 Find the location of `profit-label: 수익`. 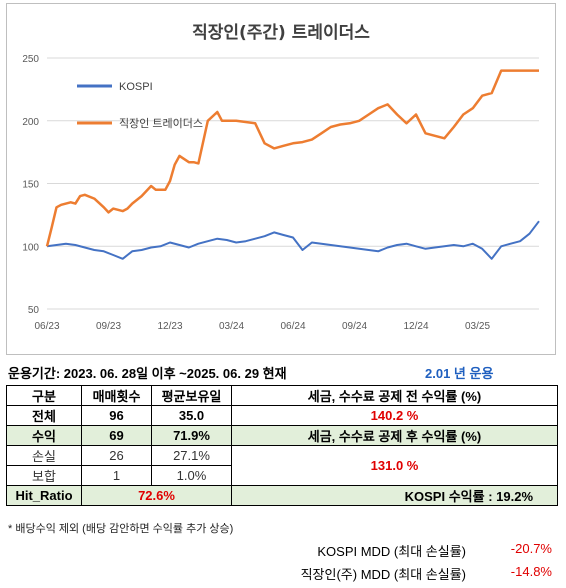

profit-label: 수익 is located at coordinates (44, 435).